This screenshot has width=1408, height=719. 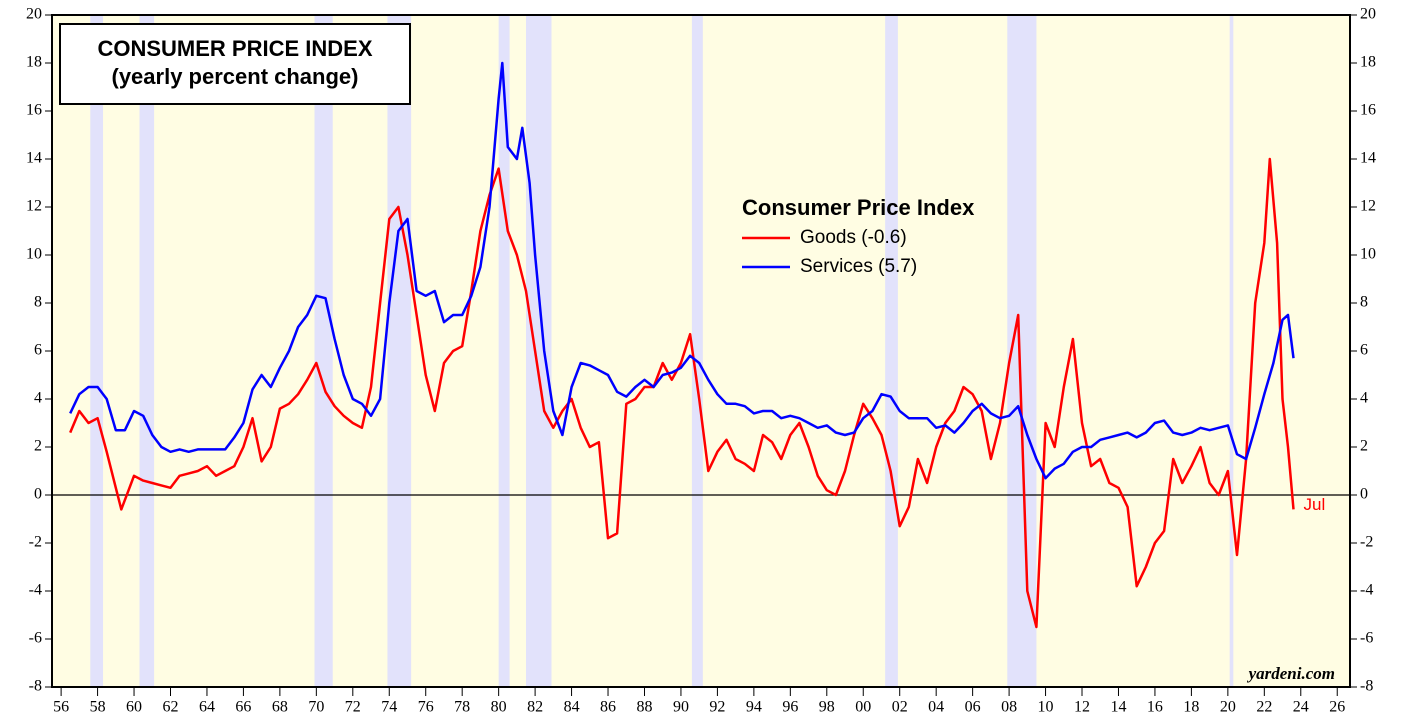 What do you see at coordinates (1009, 707) in the screenshot?
I see `x-tick-label: 08` at bounding box center [1009, 707].